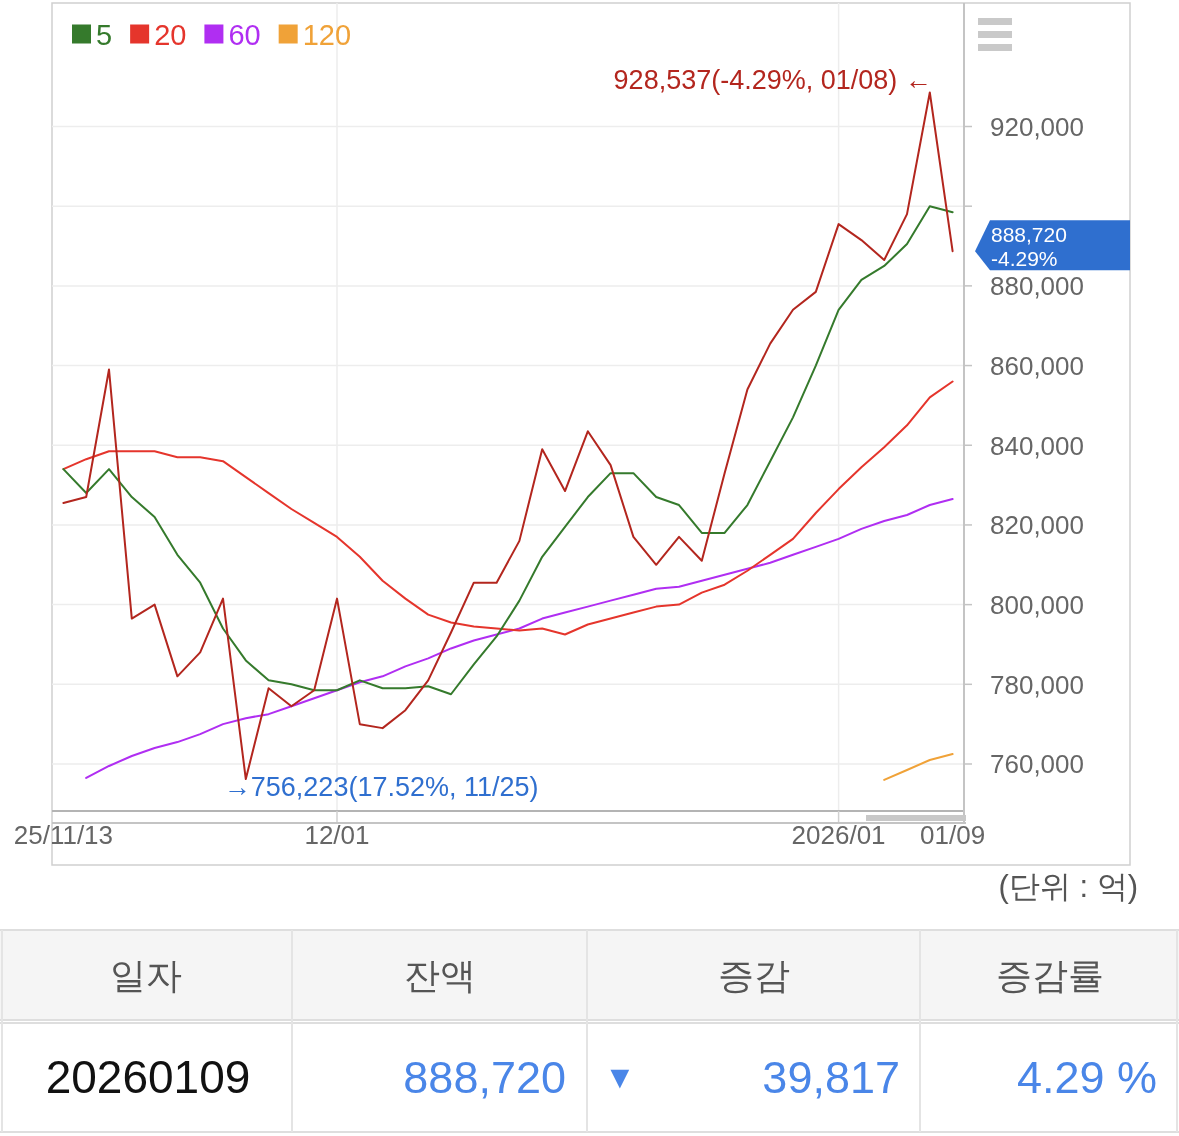  Describe the element at coordinates (1049, 975) in the screenshot. I see `text: 증감률` at that location.